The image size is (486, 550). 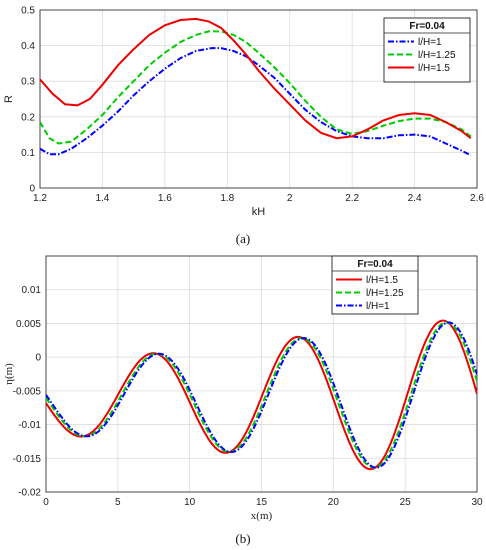 What do you see at coordinates (32, 290) in the screenshot?
I see `y-tick-label: 0.01` at bounding box center [32, 290].